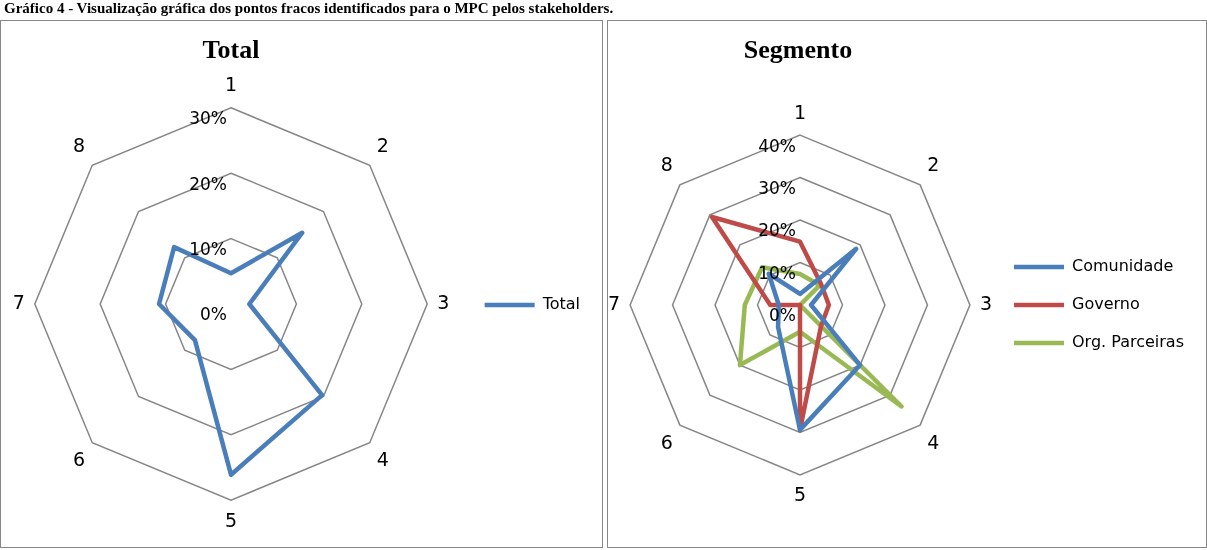  What do you see at coordinates (208, 183) in the screenshot?
I see `y-tick-label: 20%` at bounding box center [208, 183].